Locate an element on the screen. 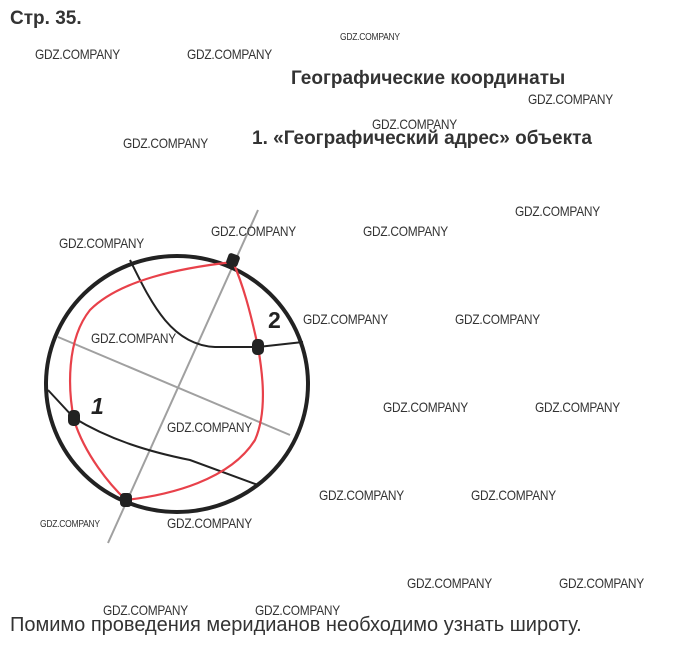  point-label-2: 2 is located at coordinates (274, 320).